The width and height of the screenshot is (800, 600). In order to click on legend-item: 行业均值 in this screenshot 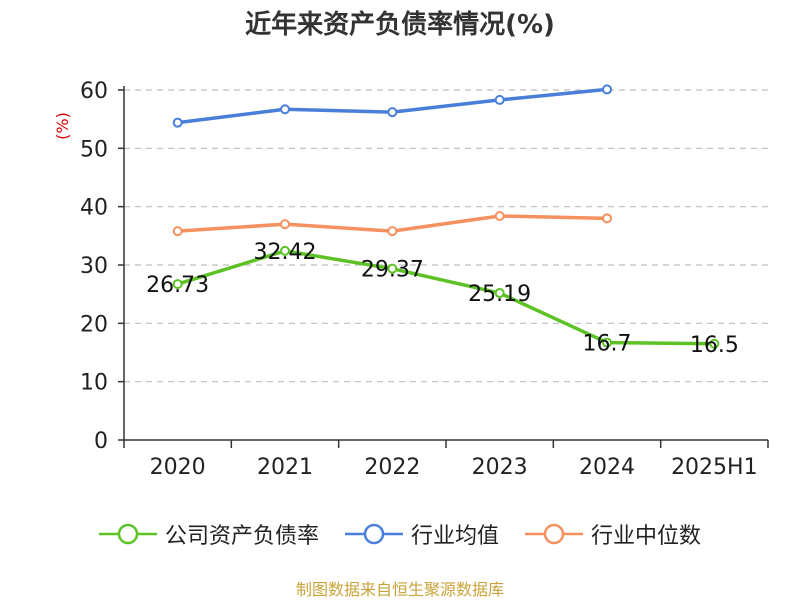, I will do `click(421, 534)`.